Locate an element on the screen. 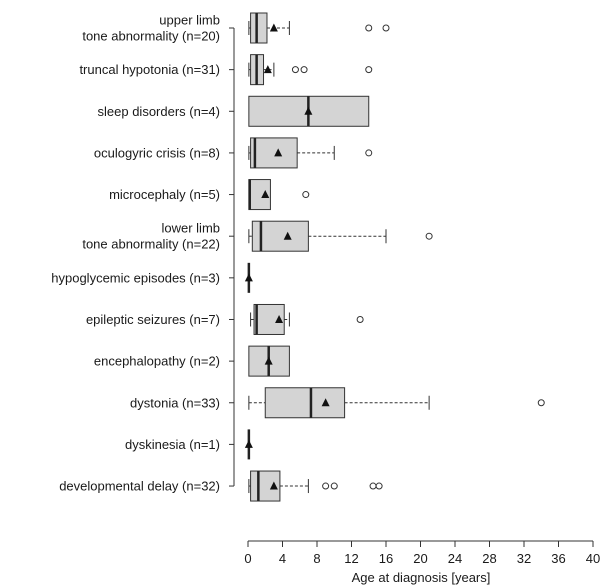  category-label: sleep disorders (n=4) is located at coordinates (159, 111).